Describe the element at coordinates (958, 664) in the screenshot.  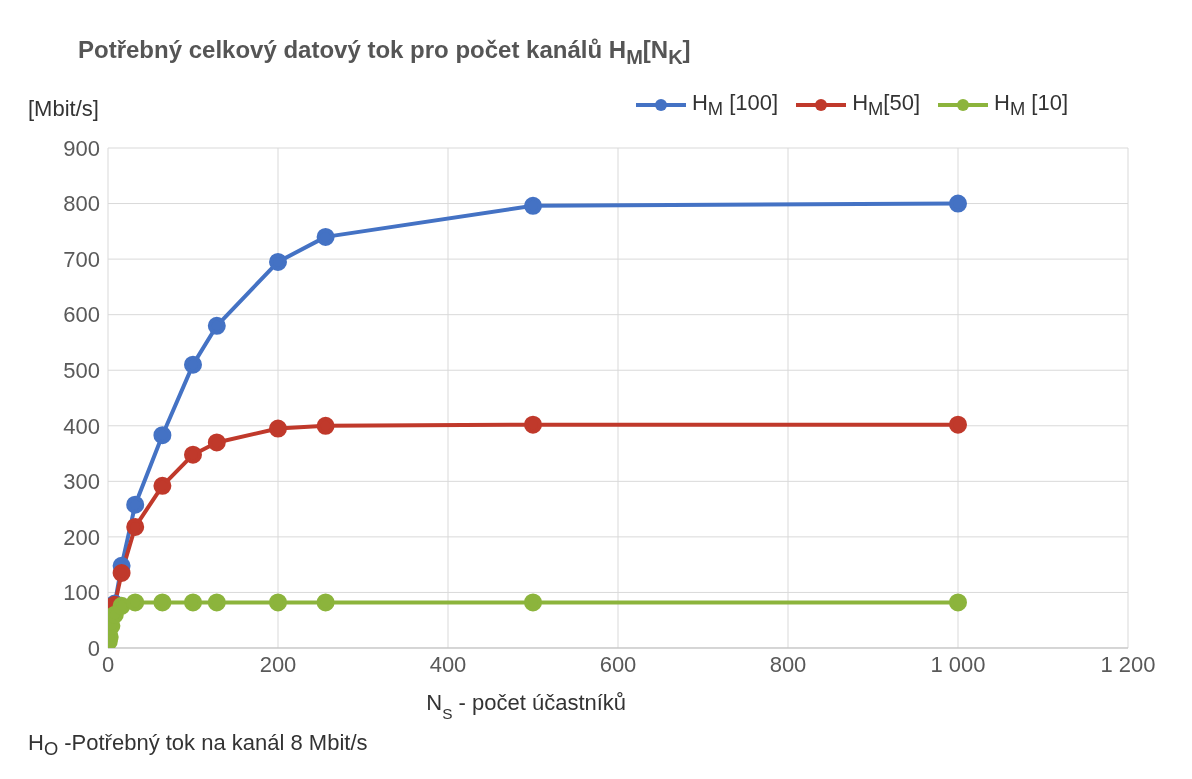
I see `x-tick-label: 1 000` at that location.